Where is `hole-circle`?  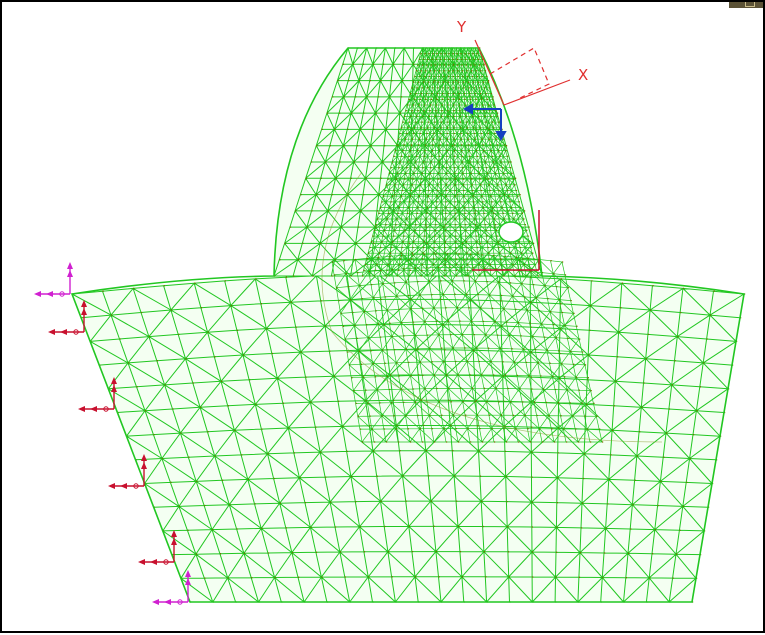 hole-circle is located at coordinates (511, 232).